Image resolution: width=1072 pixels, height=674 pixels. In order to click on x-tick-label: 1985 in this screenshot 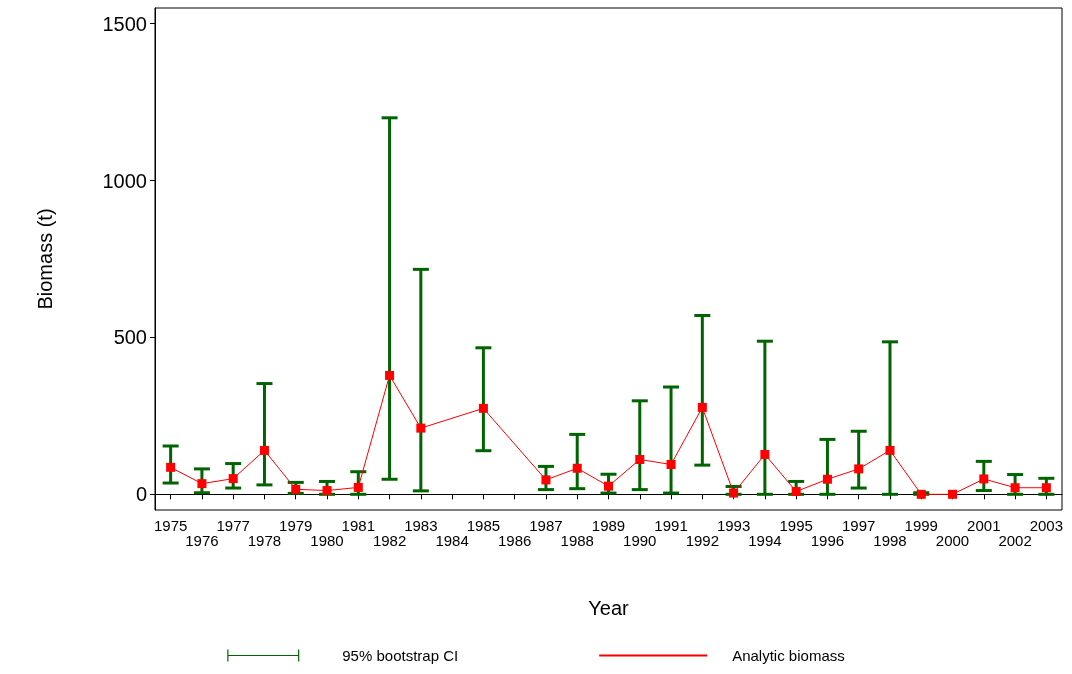, I will do `click(483, 525)`.